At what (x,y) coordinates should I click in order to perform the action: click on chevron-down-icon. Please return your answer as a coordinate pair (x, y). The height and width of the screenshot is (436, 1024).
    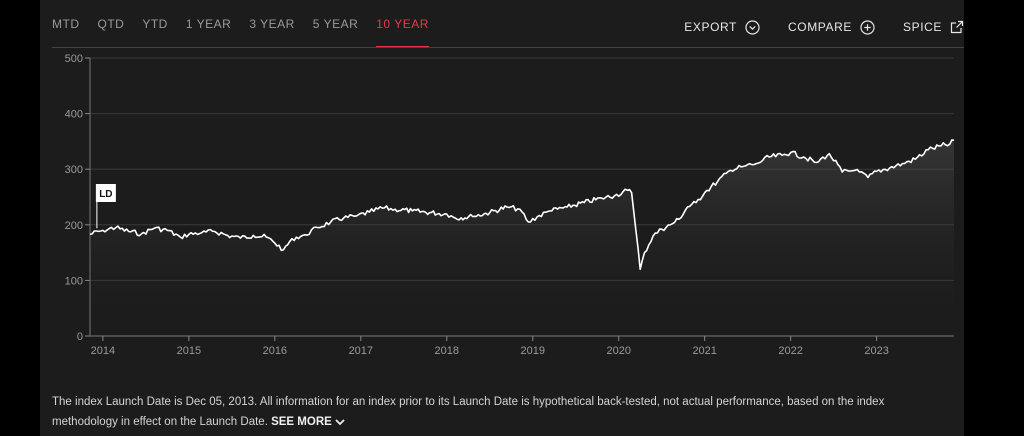
    Looking at the image, I should click on (340, 422).